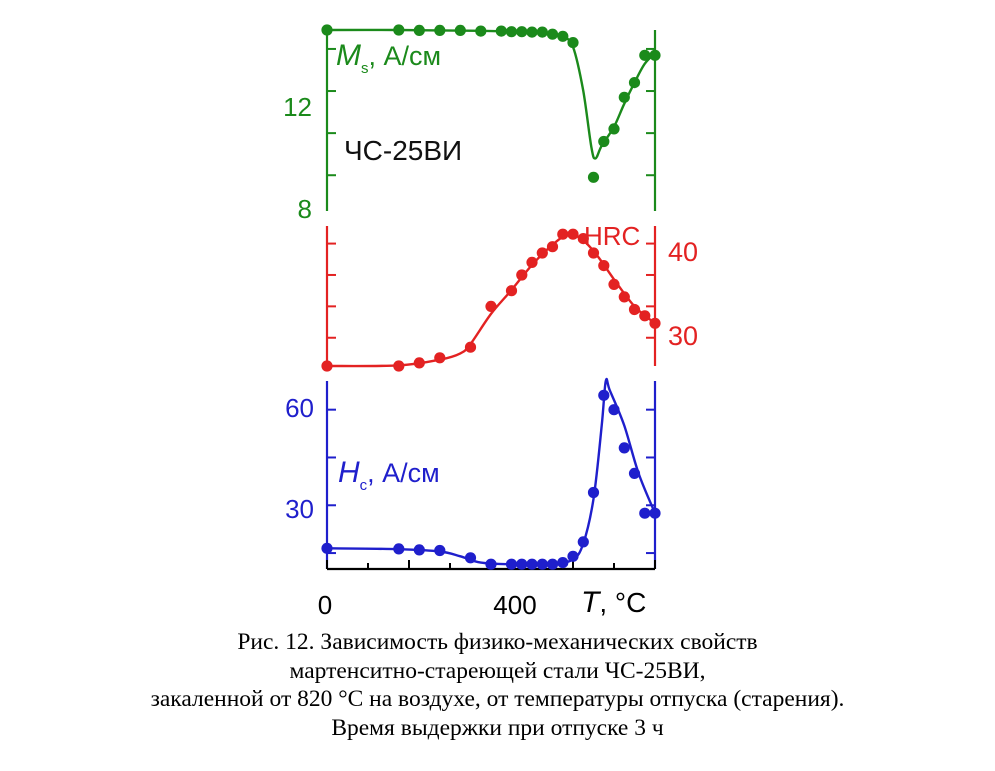 The width and height of the screenshot is (995, 771). Describe the element at coordinates (388, 58) in the screenshot. I see `ms-axis-label: Ms, А/см` at that location.